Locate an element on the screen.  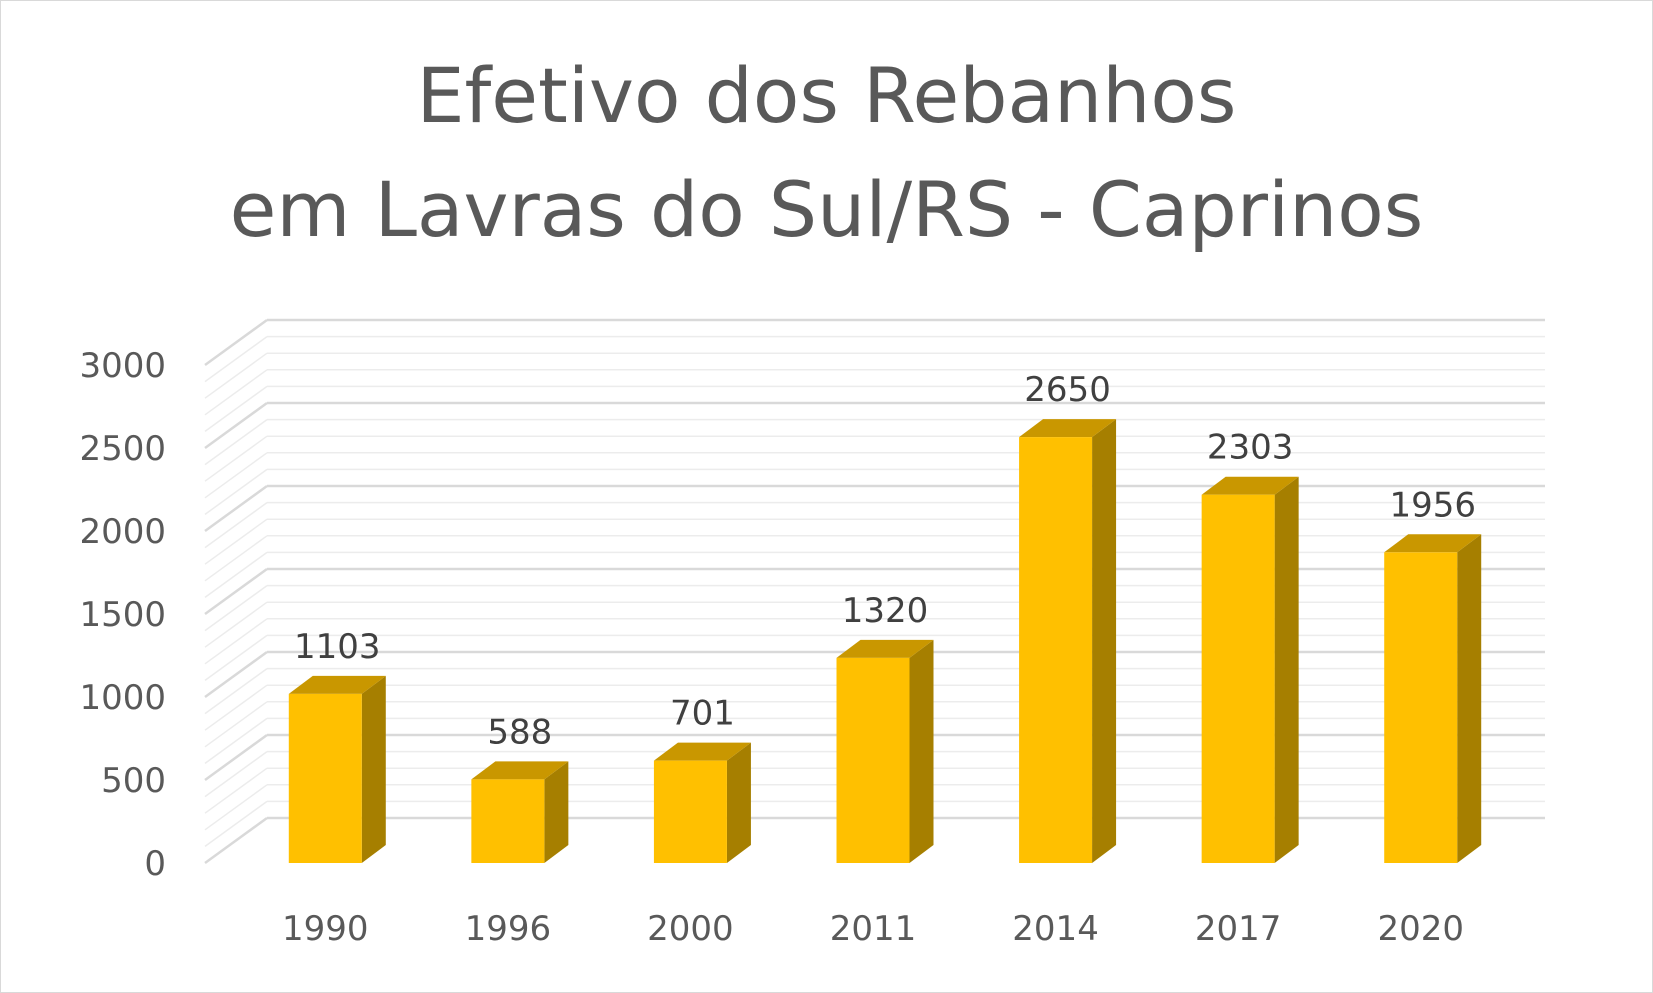
x-category-label: 2000 is located at coordinates (690, 929).